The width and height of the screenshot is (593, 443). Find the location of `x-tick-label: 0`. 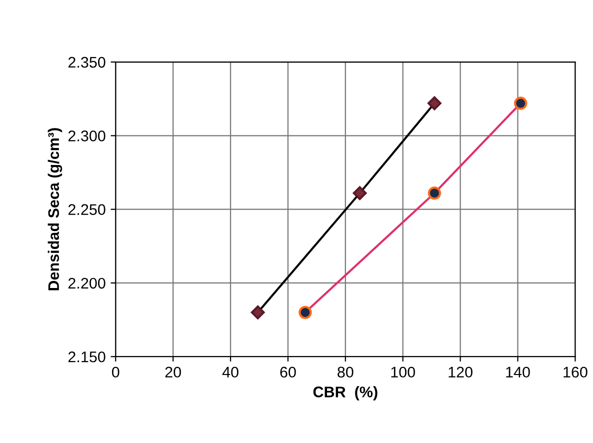

x-tick-label: 0 is located at coordinates (116, 372).